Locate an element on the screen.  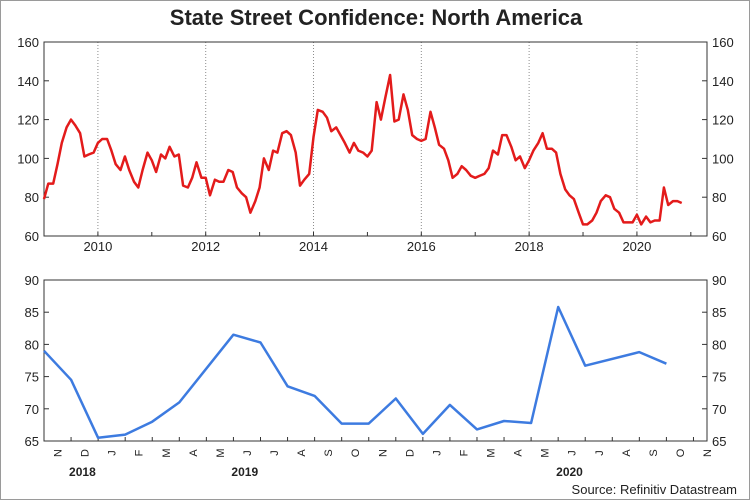
bottom-year-label-2020: 2020 is located at coordinates (569, 472).